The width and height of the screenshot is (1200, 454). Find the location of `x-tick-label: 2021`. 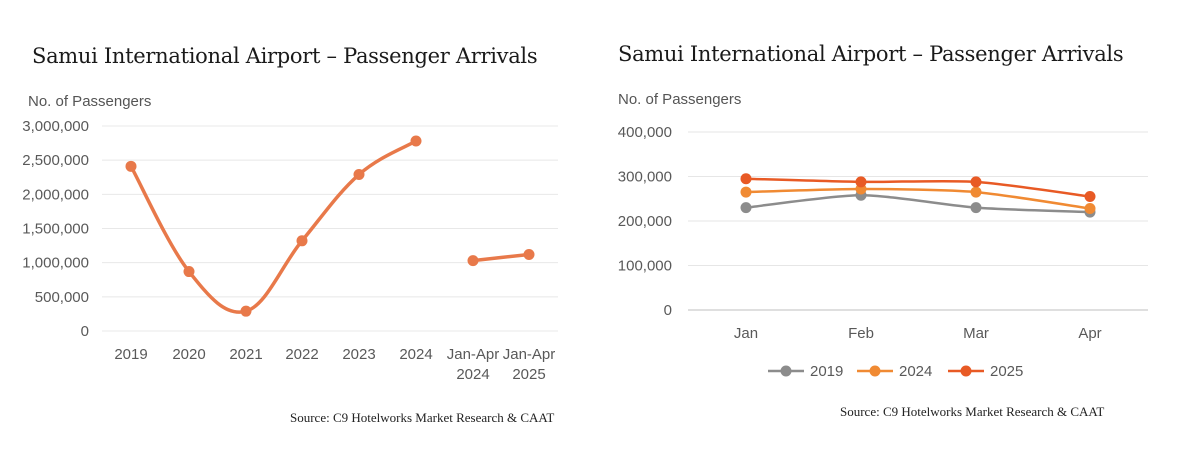

x-tick-label: 2021 is located at coordinates (245, 354).